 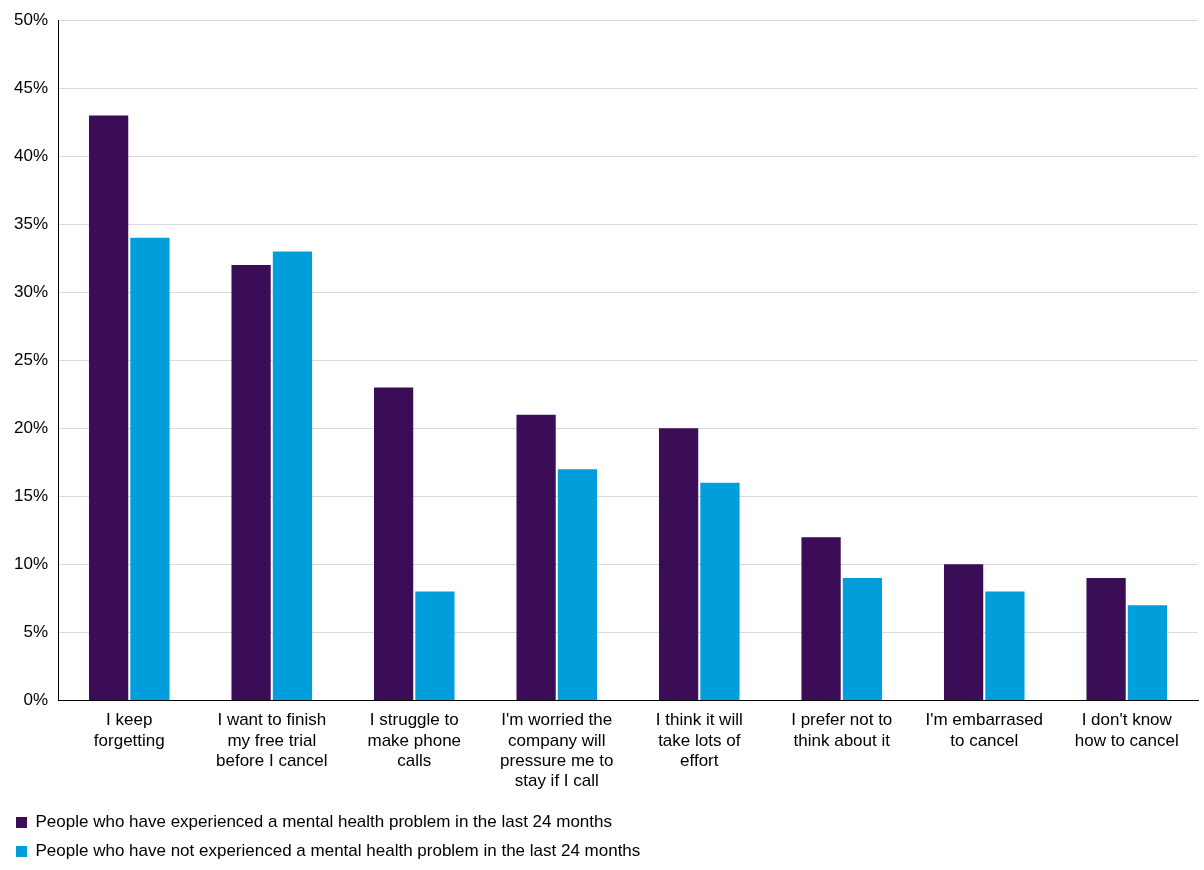 What do you see at coordinates (36, 700) in the screenshot?
I see `y-tick-label: 0%` at bounding box center [36, 700].